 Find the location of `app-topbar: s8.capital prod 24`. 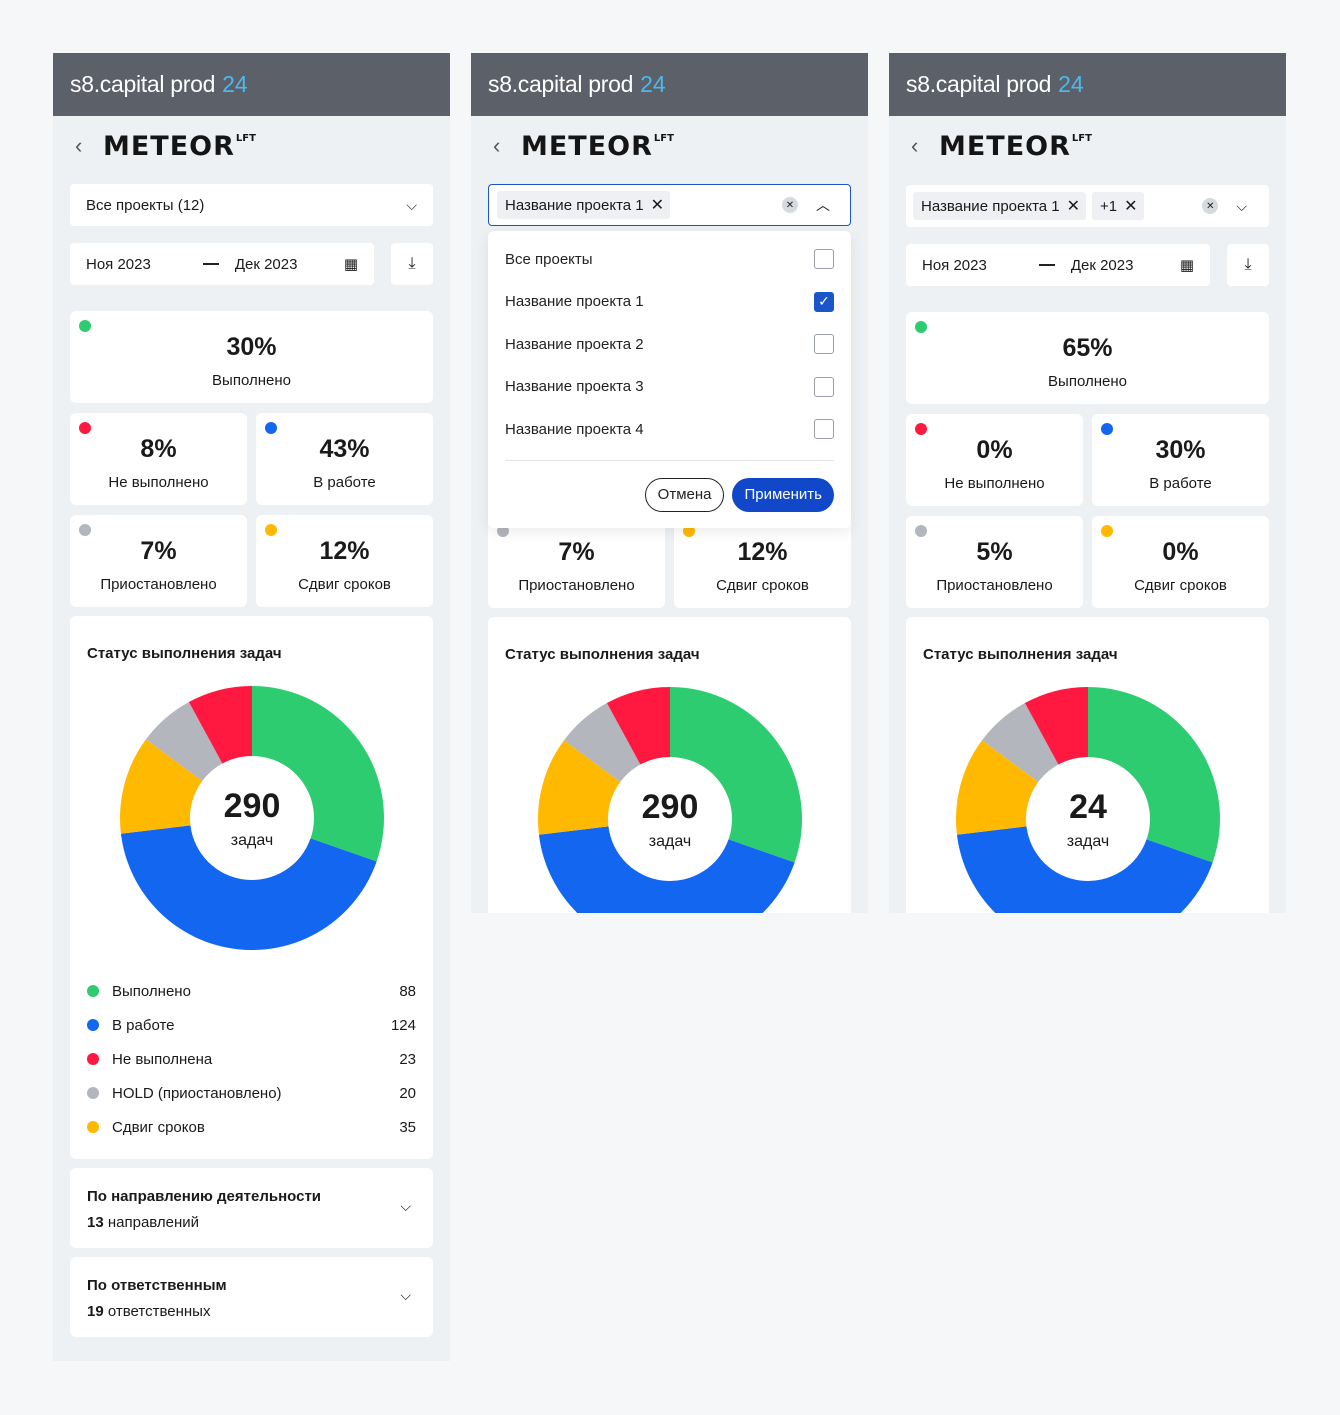

app-topbar: s8.capital prod 24 is located at coordinates (669, 84).